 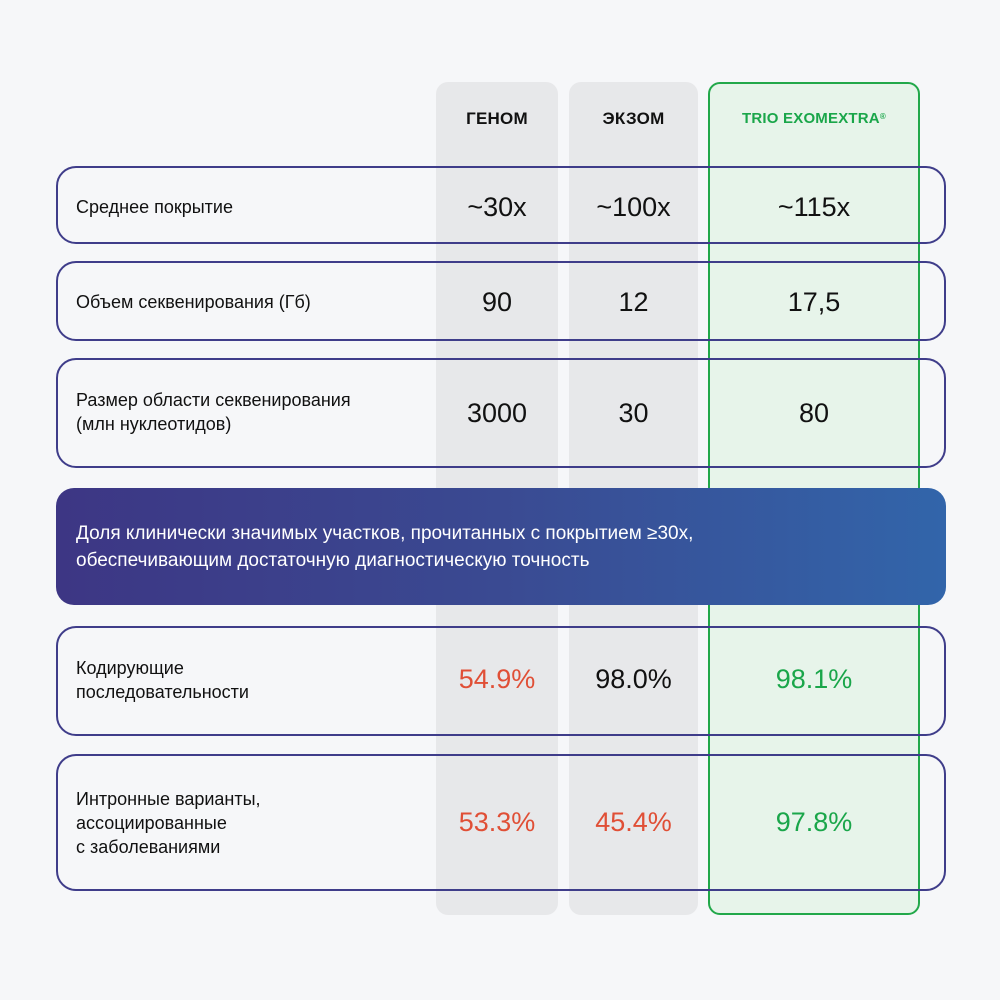 I want to click on trio-intronic-value: 97.8%, so click(x=814, y=822).